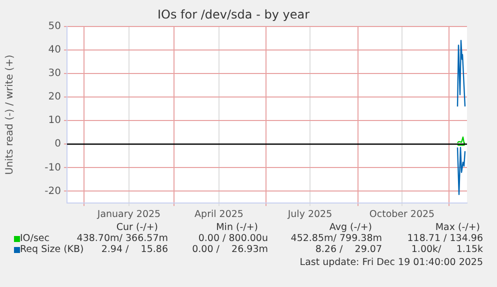 The height and width of the screenshot is (287, 497). Describe the element at coordinates (54, 26) in the screenshot. I see `y-tick-label: 50` at that location.